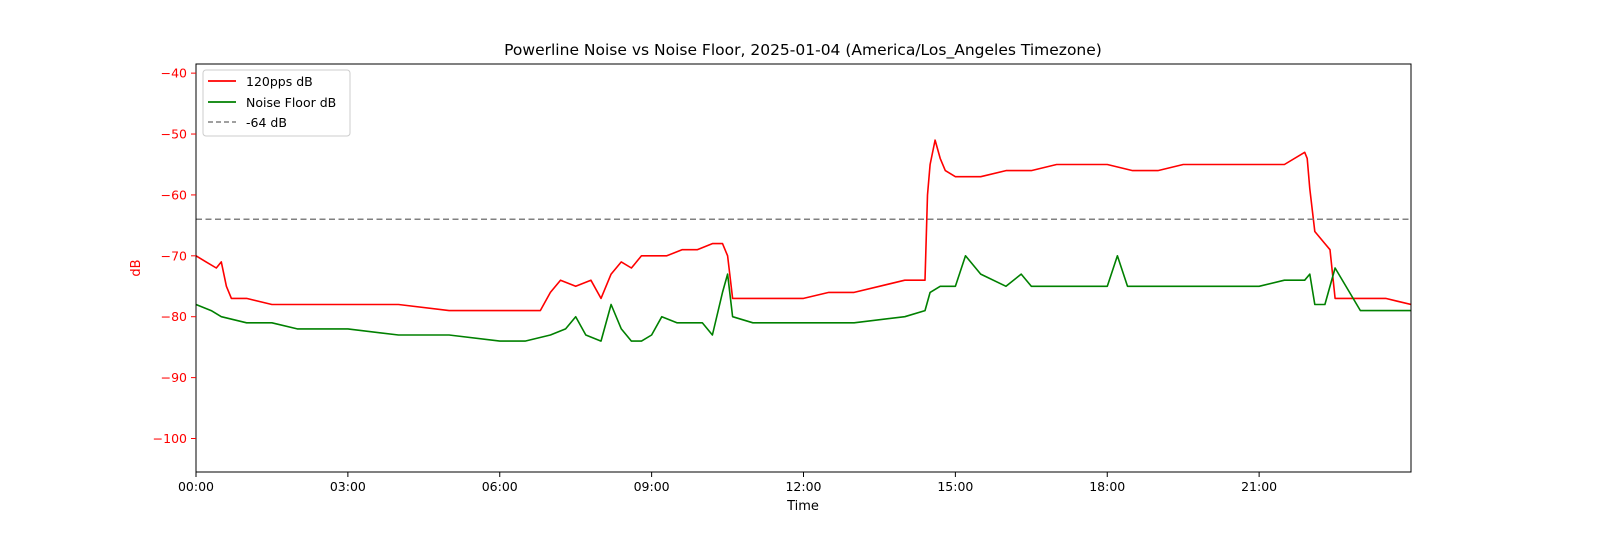  Describe the element at coordinates (802, 506) in the screenshot. I see `x-axis-title: Time` at that location.